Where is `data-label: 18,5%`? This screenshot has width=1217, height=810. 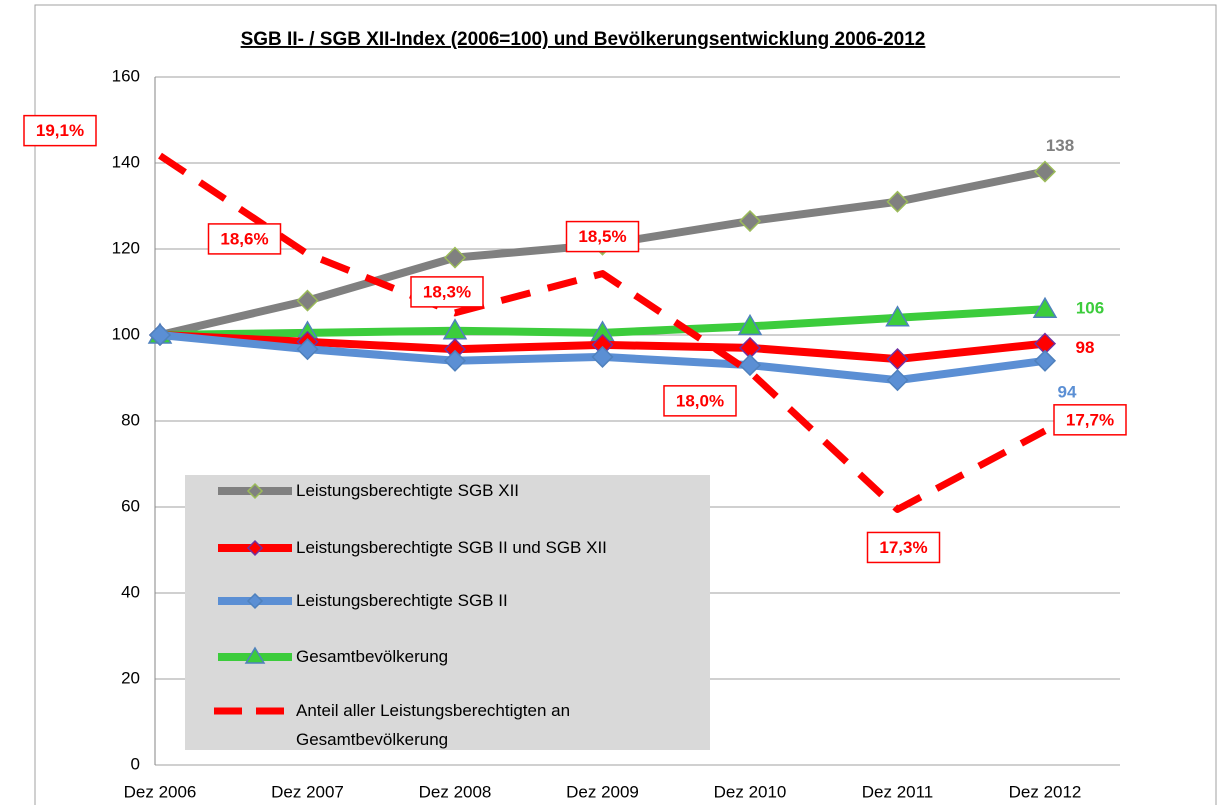
data-label: 18,5% is located at coordinates (602, 236).